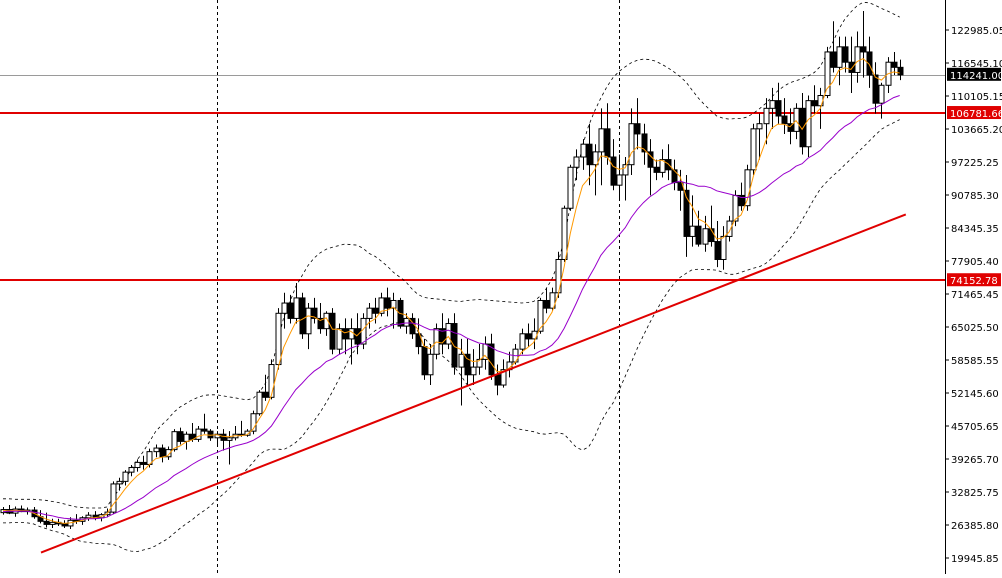 This screenshot has height=578, width=1002. What do you see at coordinates (975, 163) in the screenshot?
I see `price-tick-label: 97225.25` at bounding box center [975, 163].